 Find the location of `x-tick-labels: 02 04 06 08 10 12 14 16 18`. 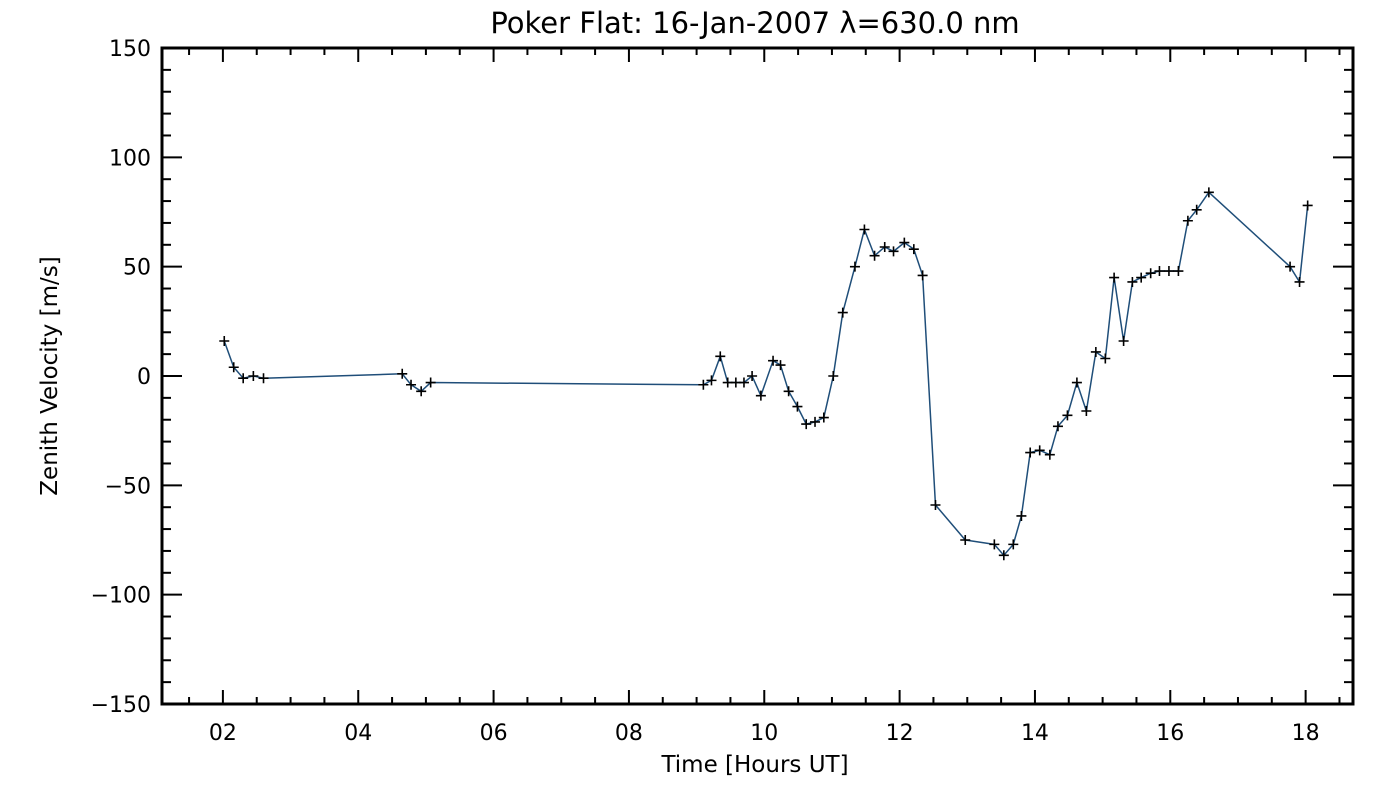

x-tick-labels: 02 04 06 08 10 12 14 16 18 is located at coordinates (764, 733).